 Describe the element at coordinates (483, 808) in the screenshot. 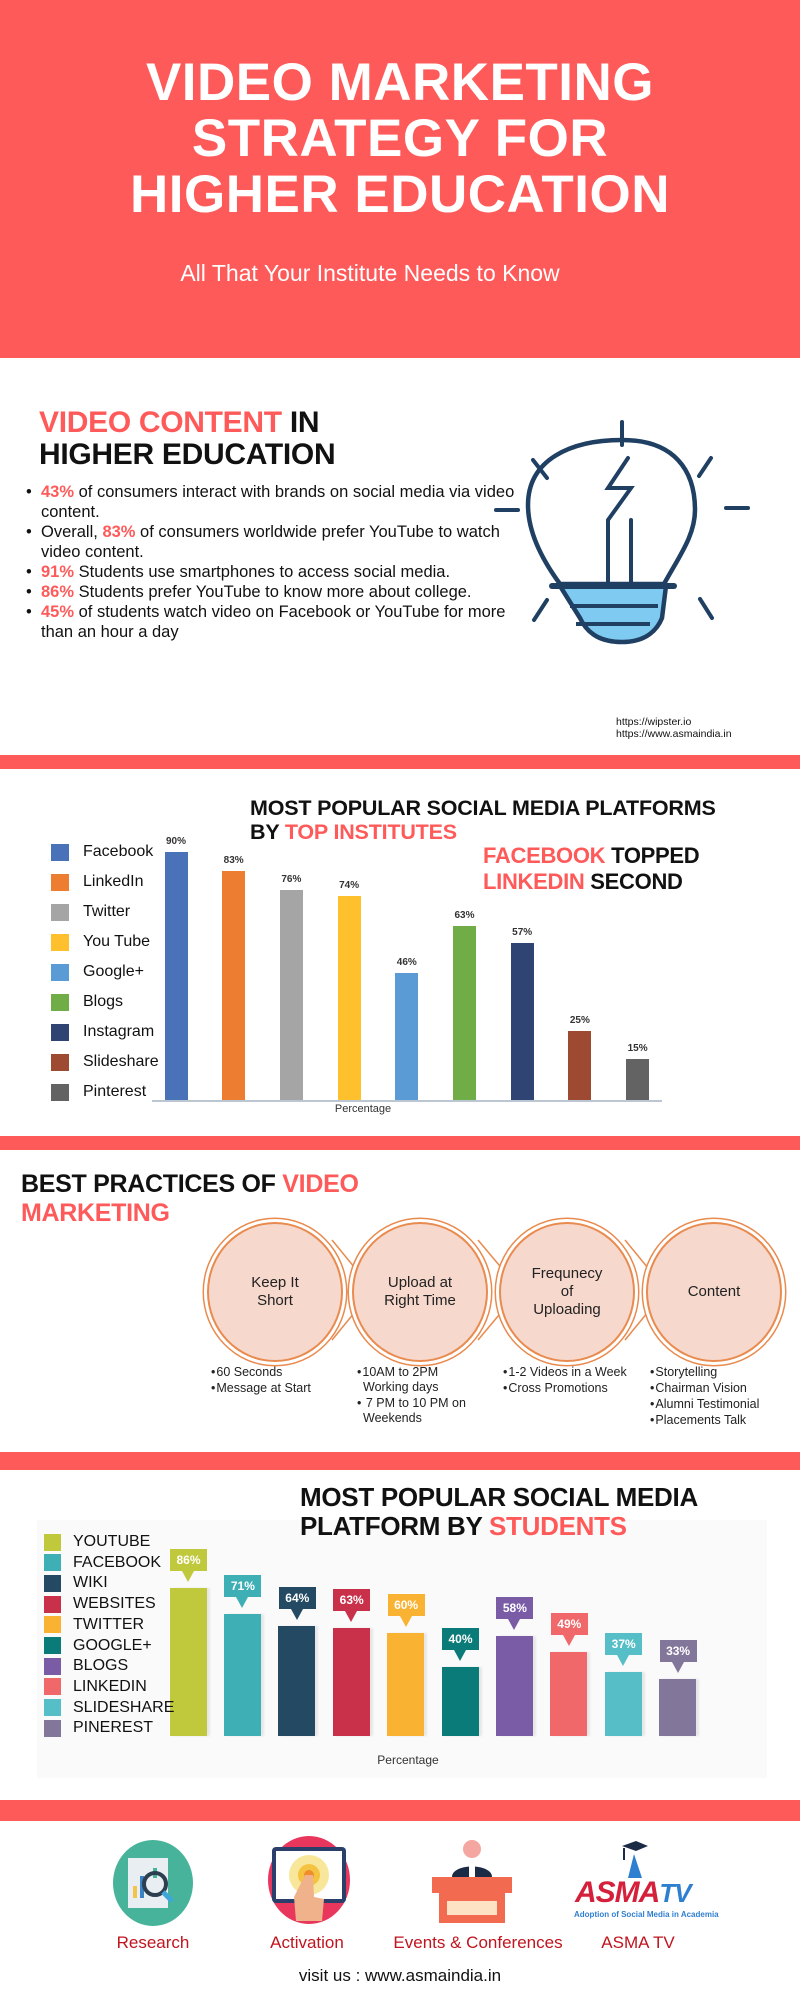

I see `title-line: MOST POPULAR SOCIAL MEDIA PLATFORMS` at that location.